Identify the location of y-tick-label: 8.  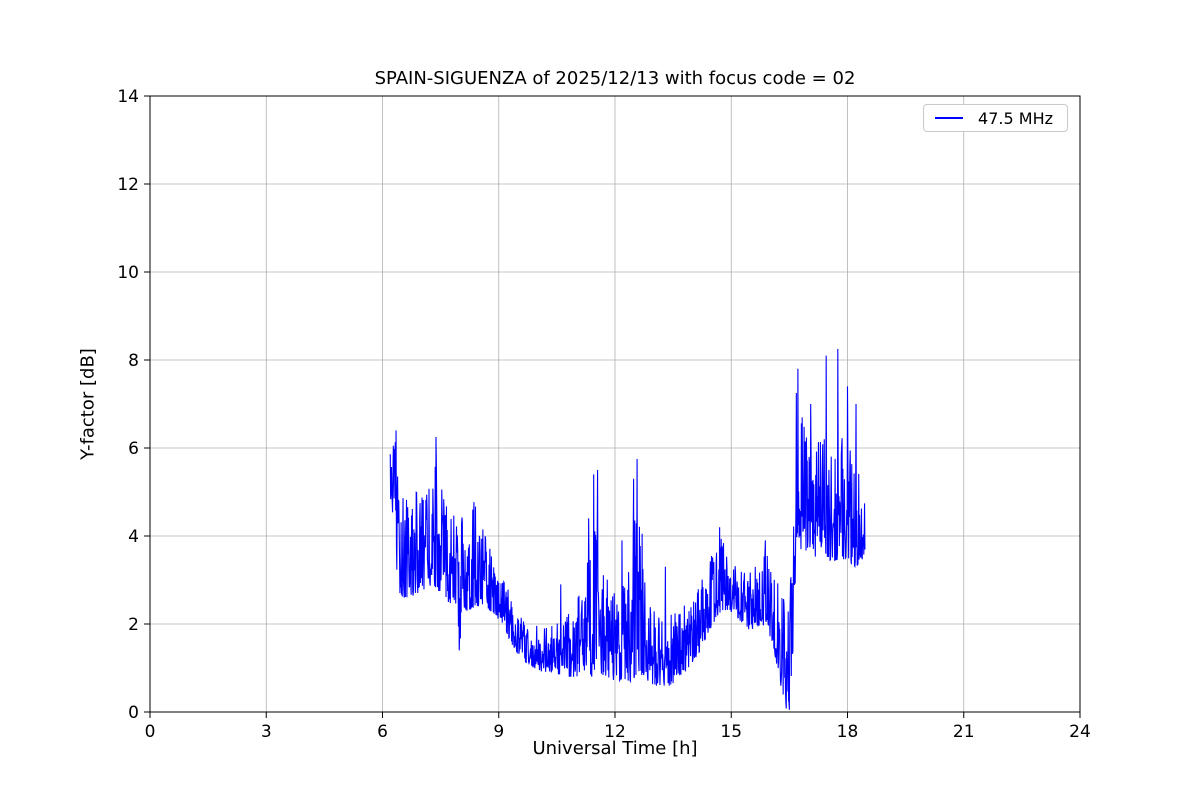
(133, 361).